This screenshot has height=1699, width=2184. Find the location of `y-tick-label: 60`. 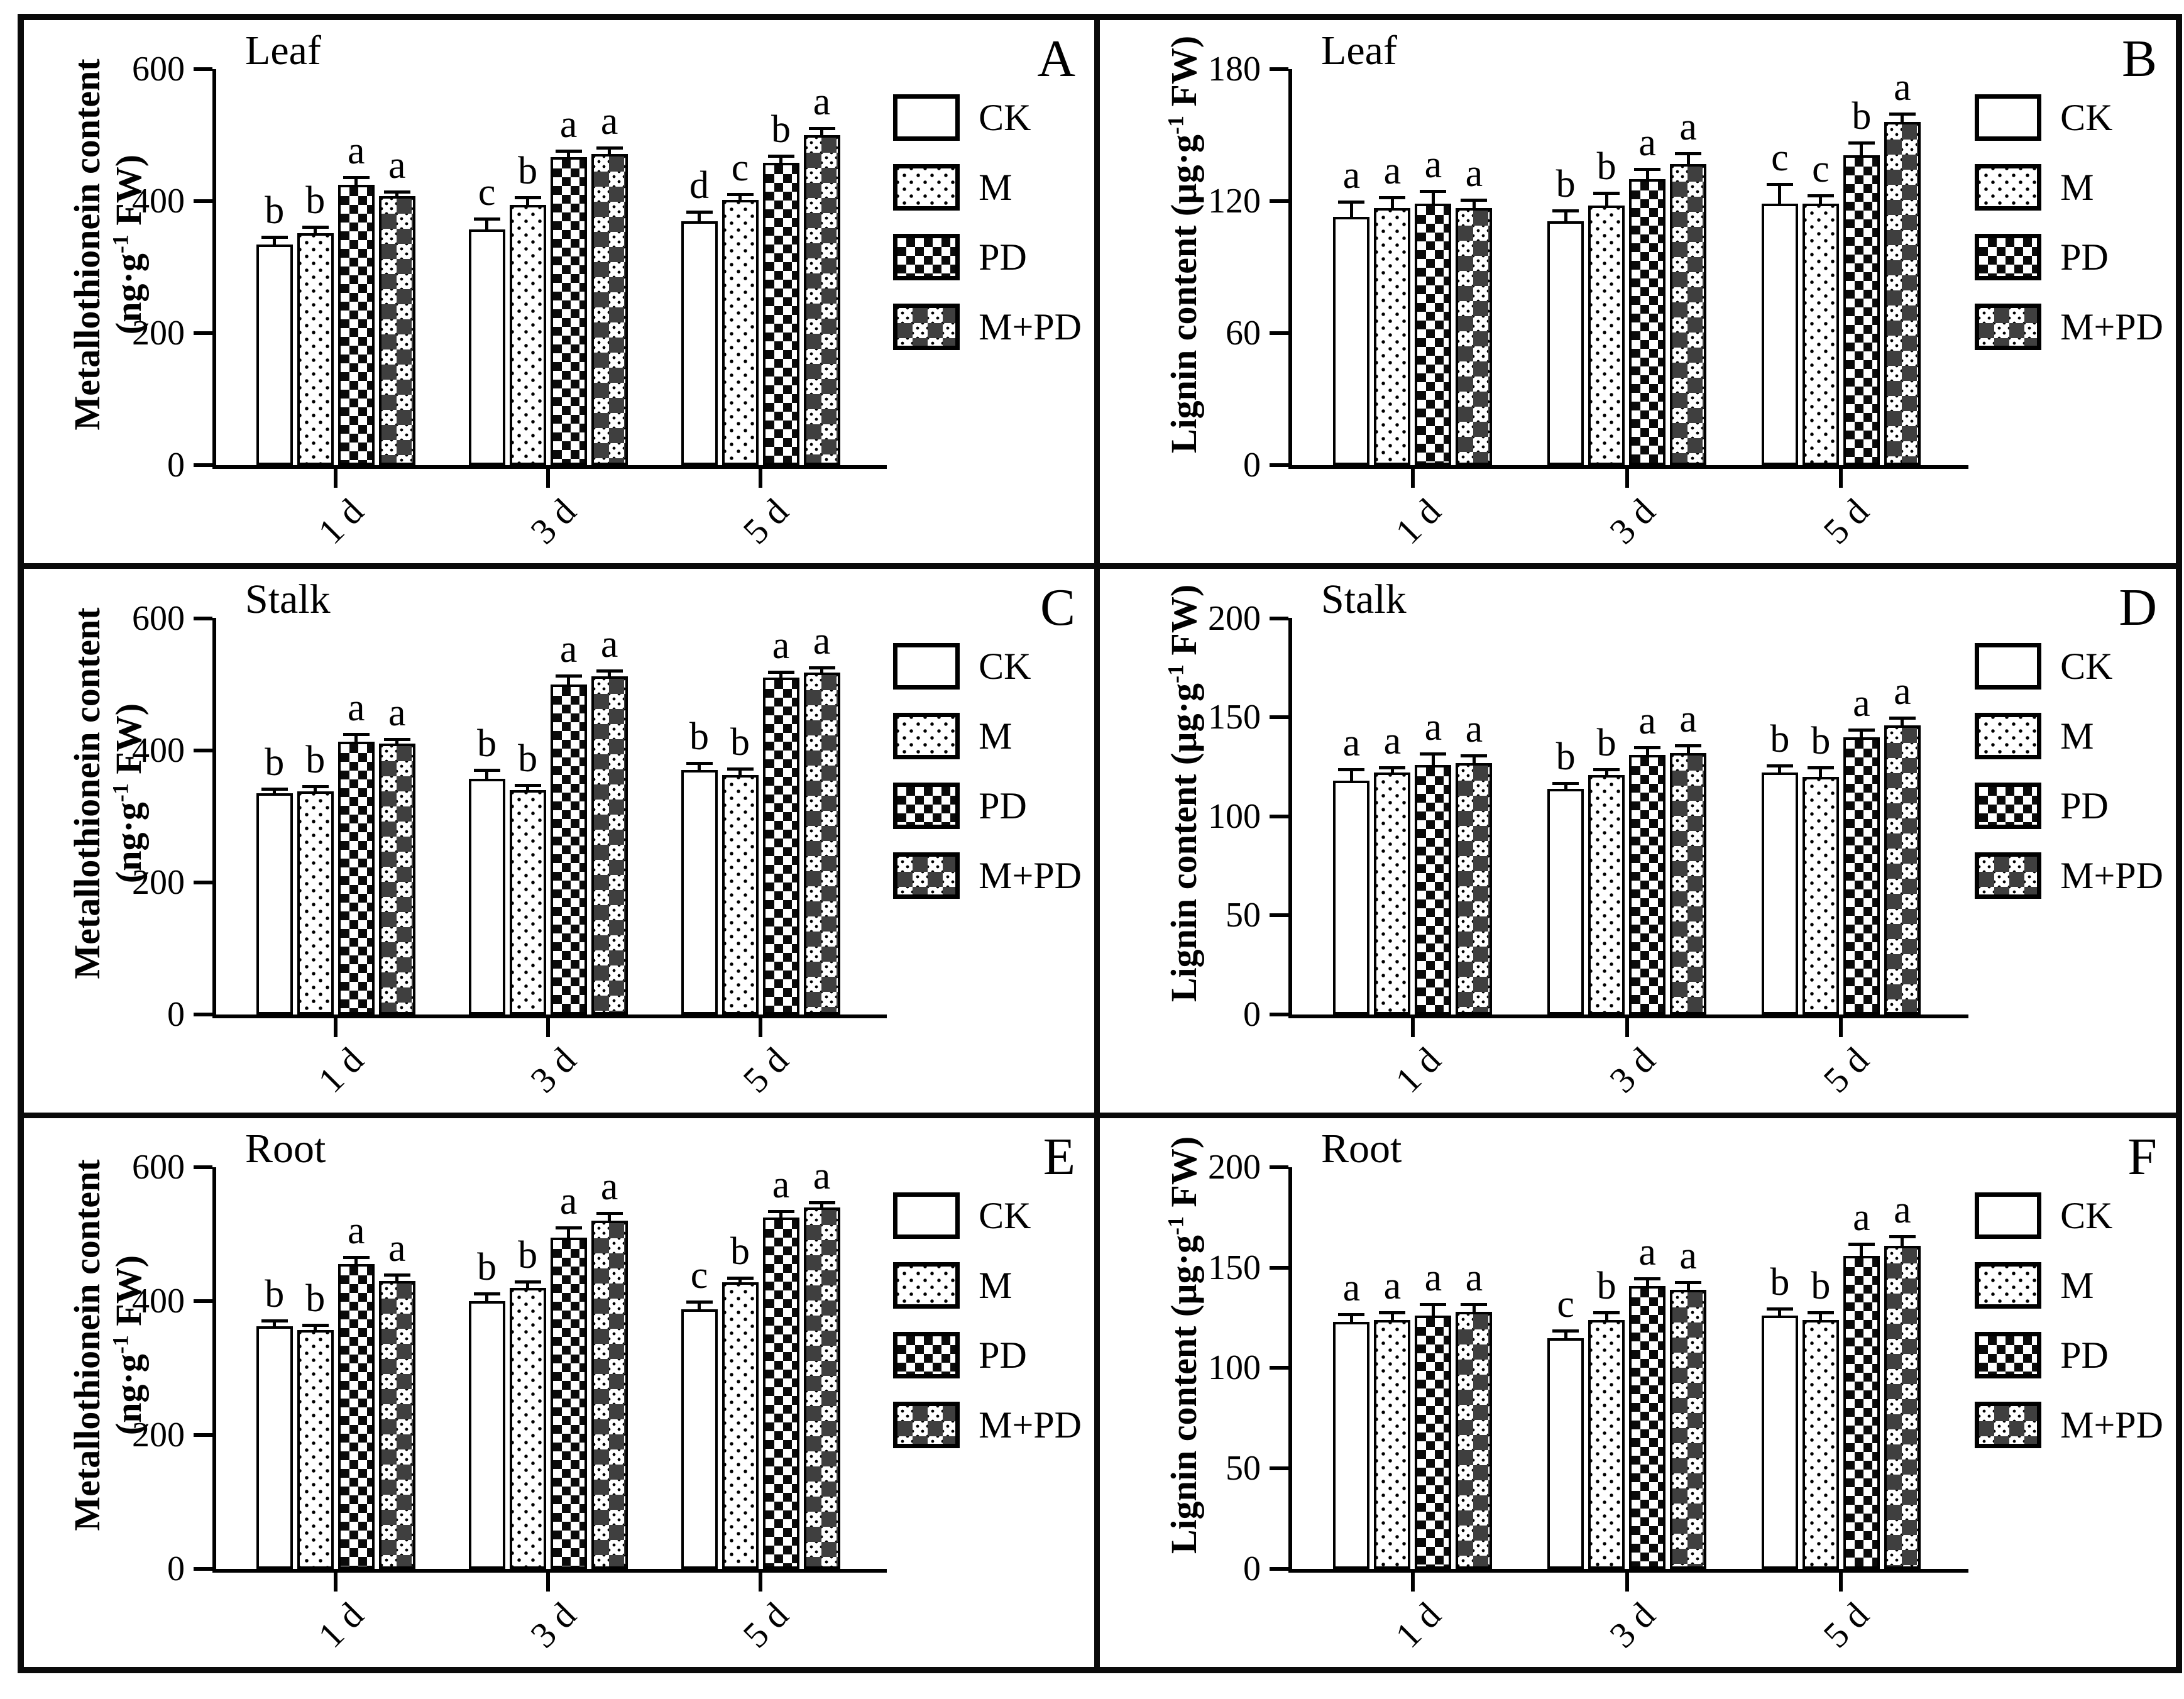

y-tick-label: 60 is located at coordinates (1243, 333).